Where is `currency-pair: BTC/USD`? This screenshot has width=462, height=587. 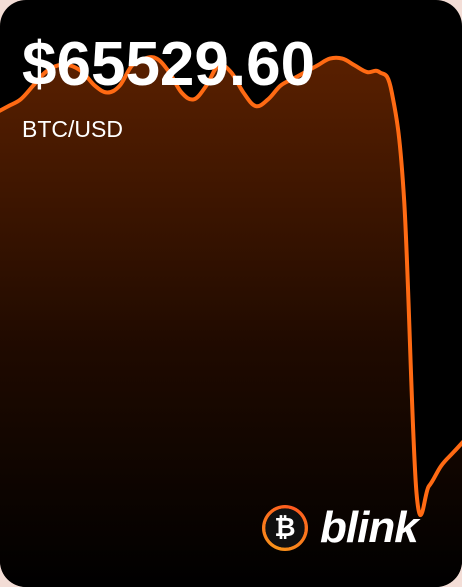
currency-pair: BTC/USD is located at coordinates (72, 129).